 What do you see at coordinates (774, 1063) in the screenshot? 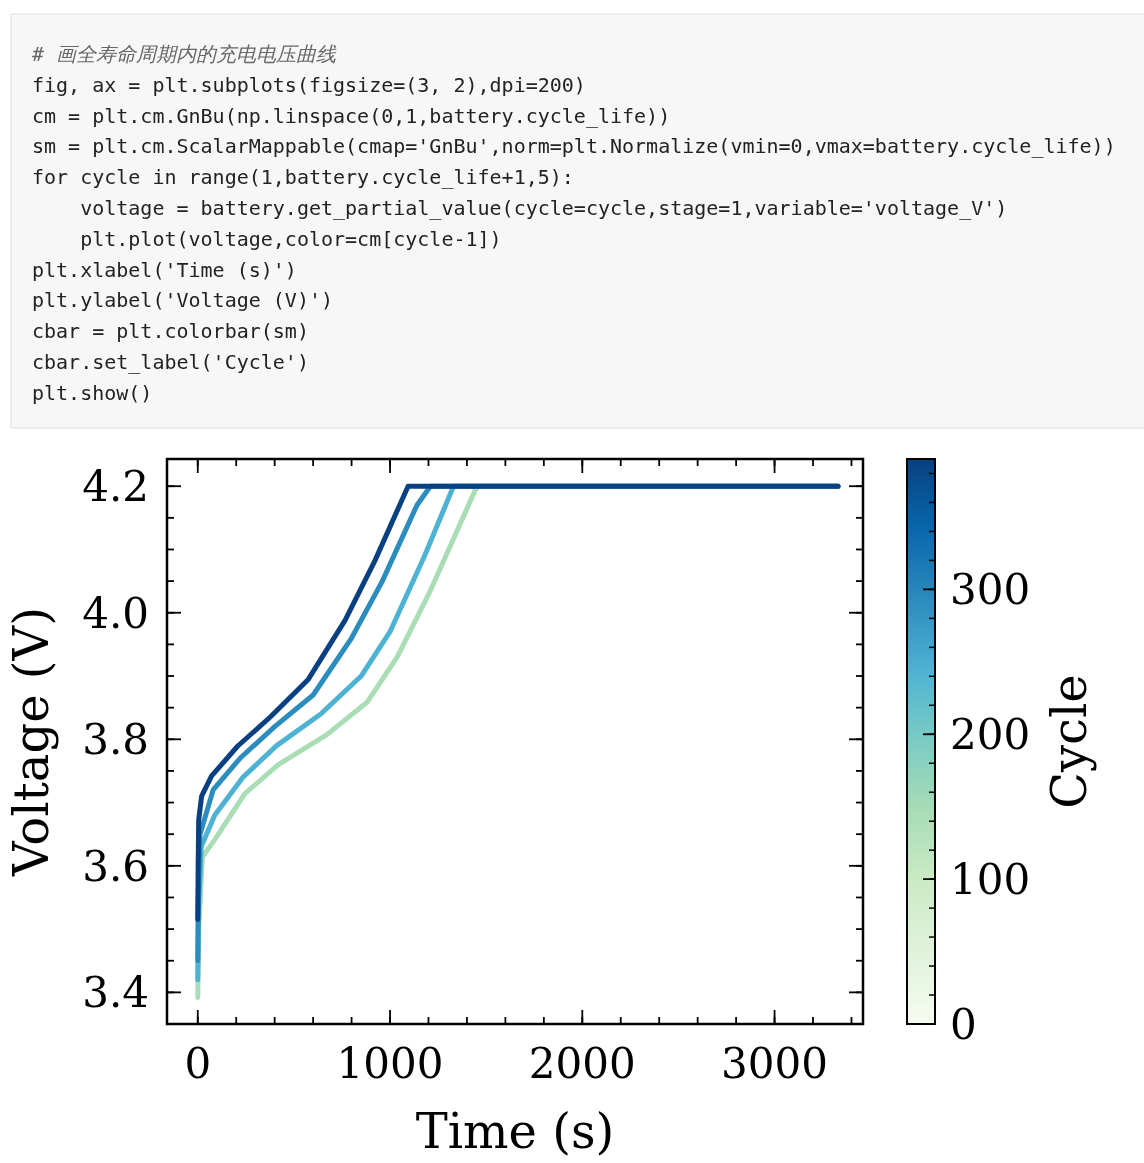
I see `x-tick-label: 3000` at bounding box center [774, 1063].